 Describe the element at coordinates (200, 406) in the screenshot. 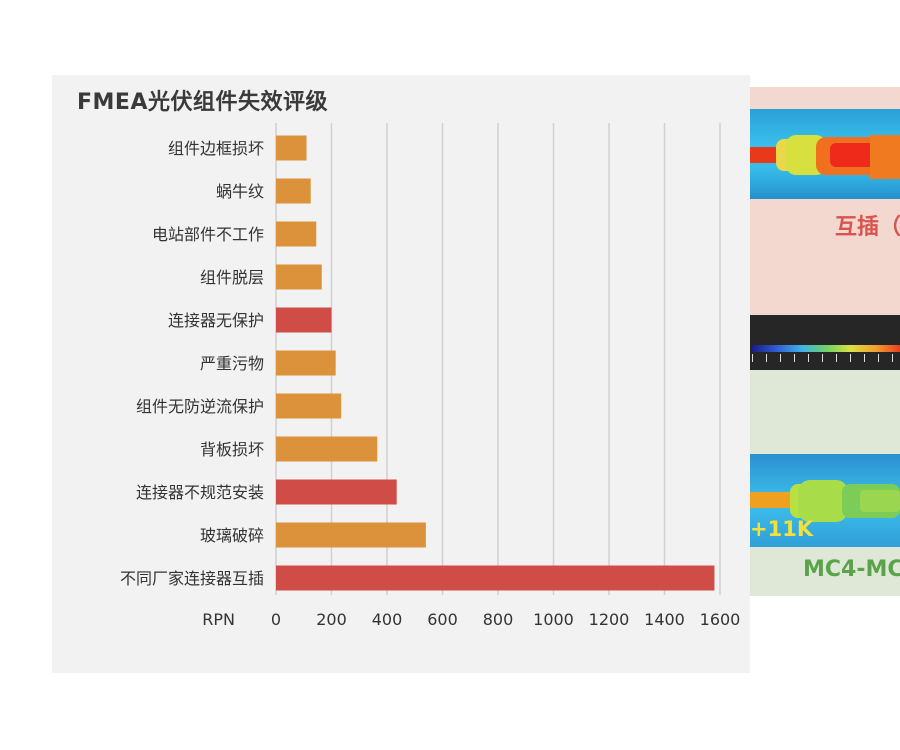

I see `category-label: 组件无防逆流保护` at that location.